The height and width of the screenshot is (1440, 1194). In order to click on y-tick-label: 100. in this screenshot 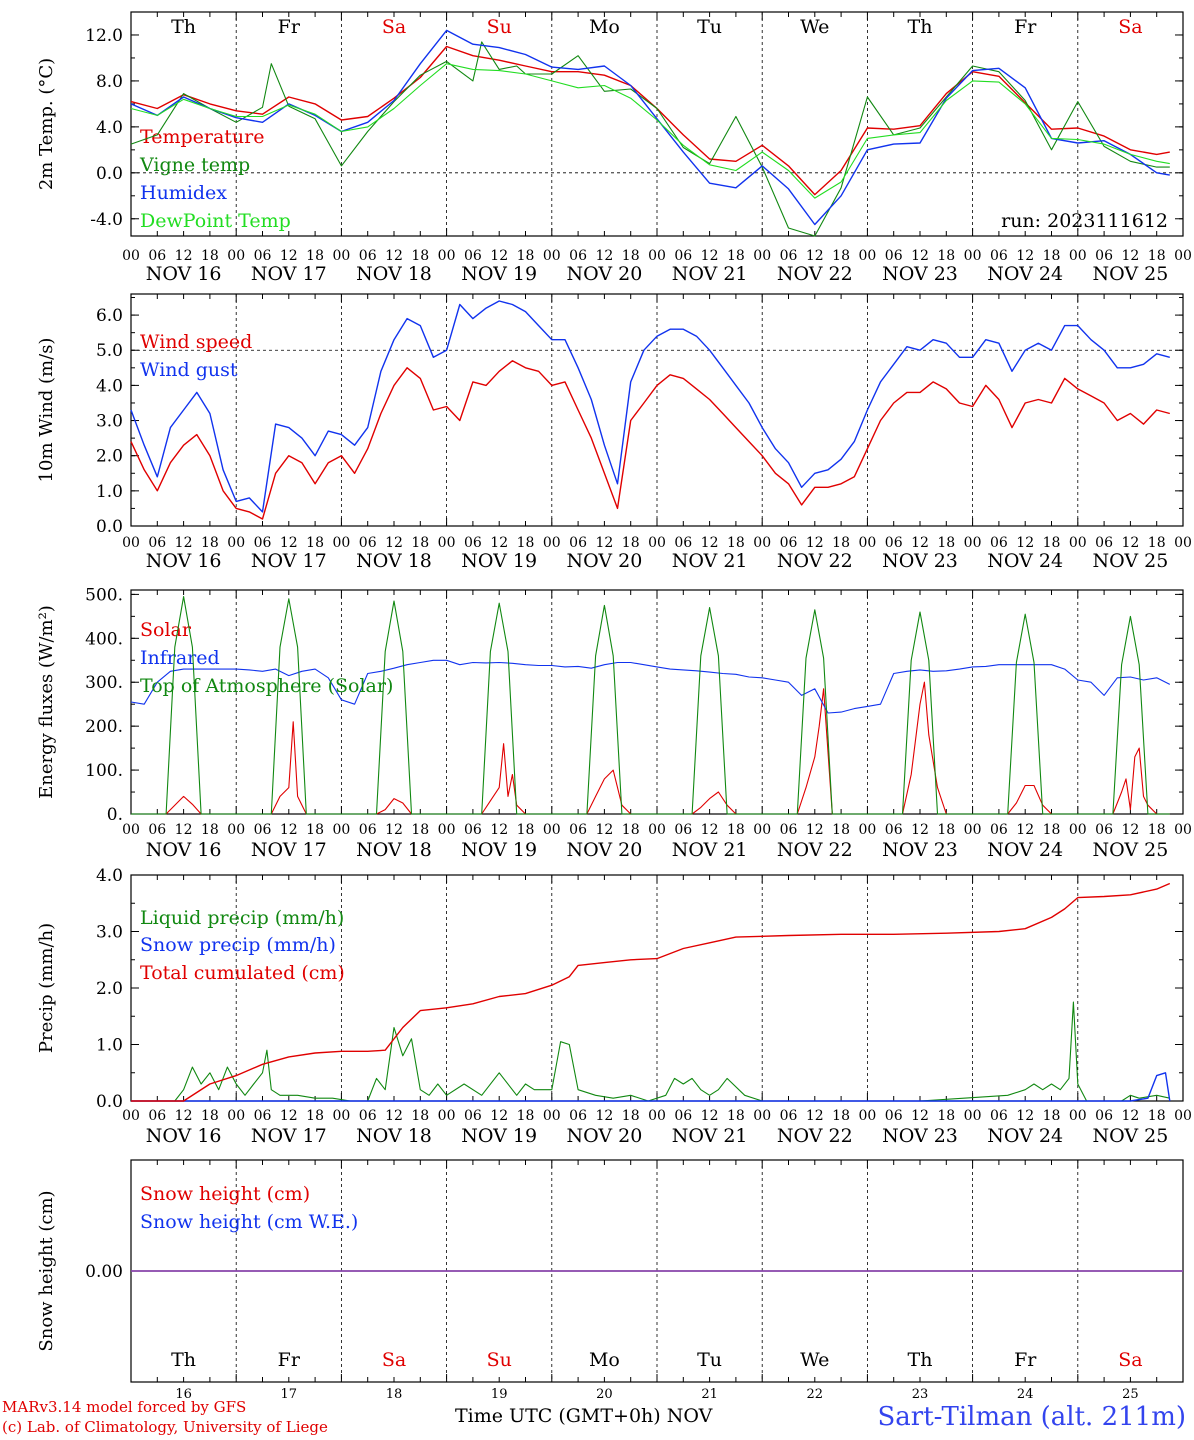, I will do `click(104, 771)`.